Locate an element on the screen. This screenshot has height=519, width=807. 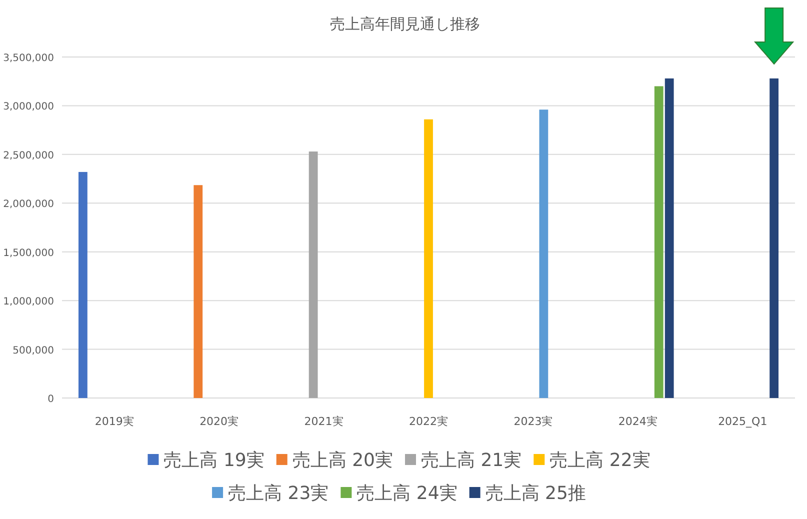
legend-label: 売上高 20実 is located at coordinates (342, 460).